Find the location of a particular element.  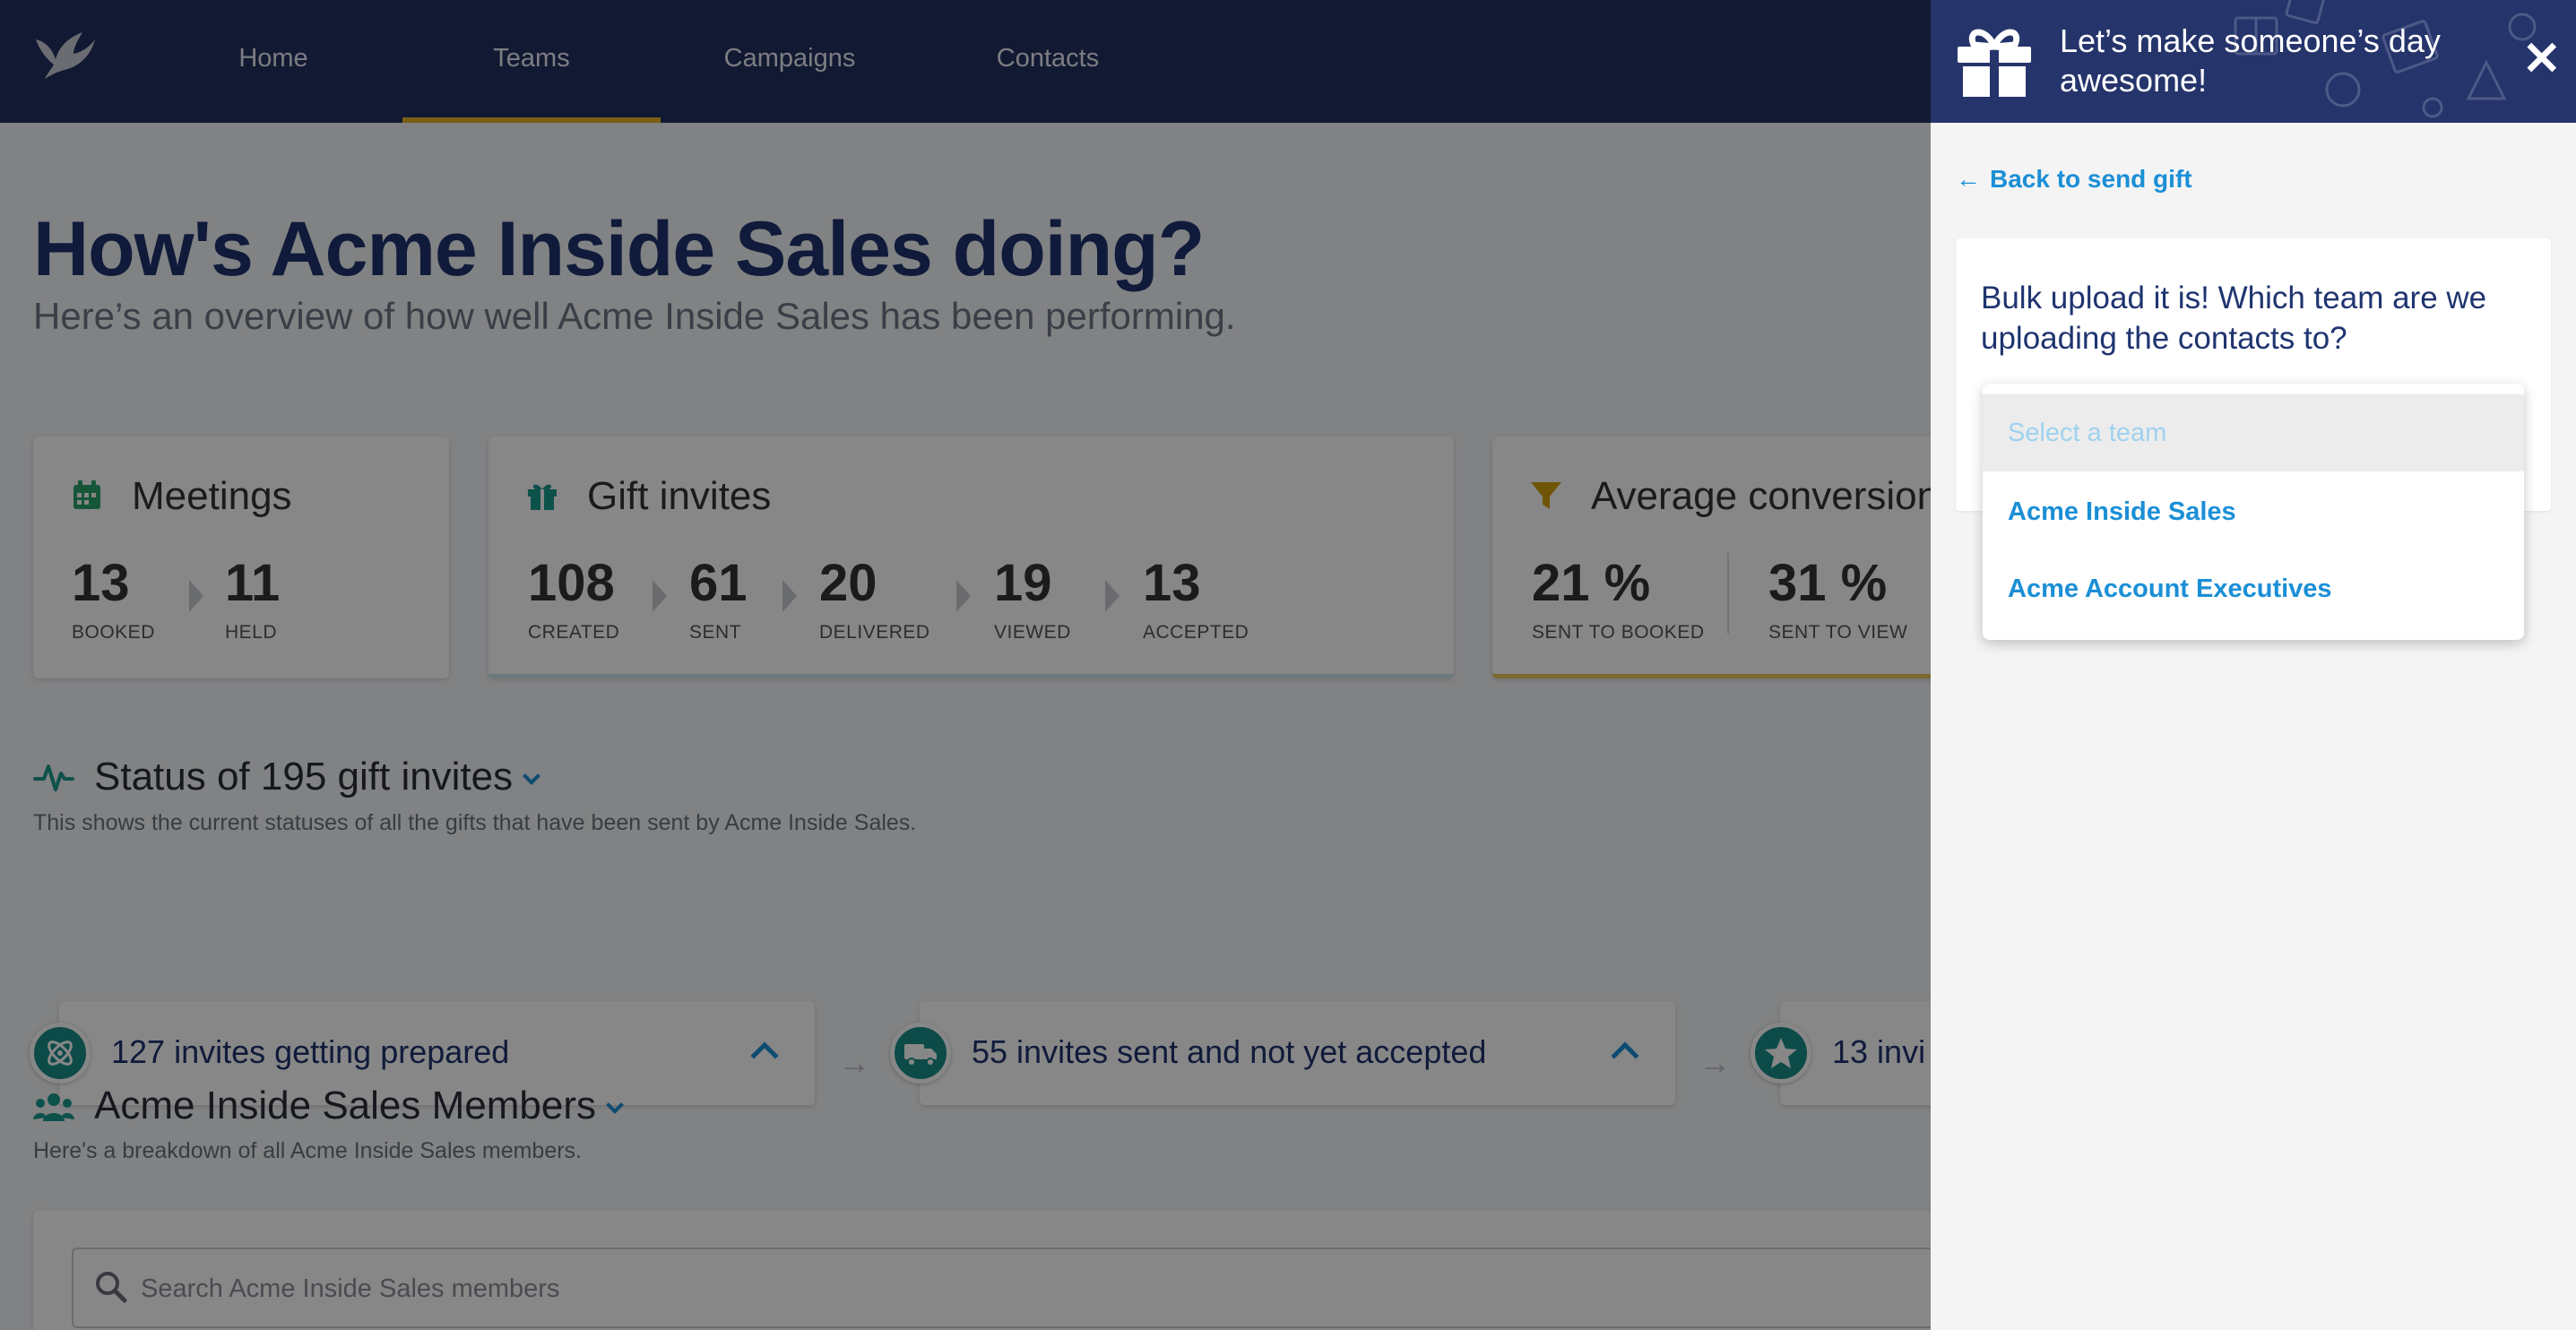

truck-icon is located at coordinates (920, 1053).